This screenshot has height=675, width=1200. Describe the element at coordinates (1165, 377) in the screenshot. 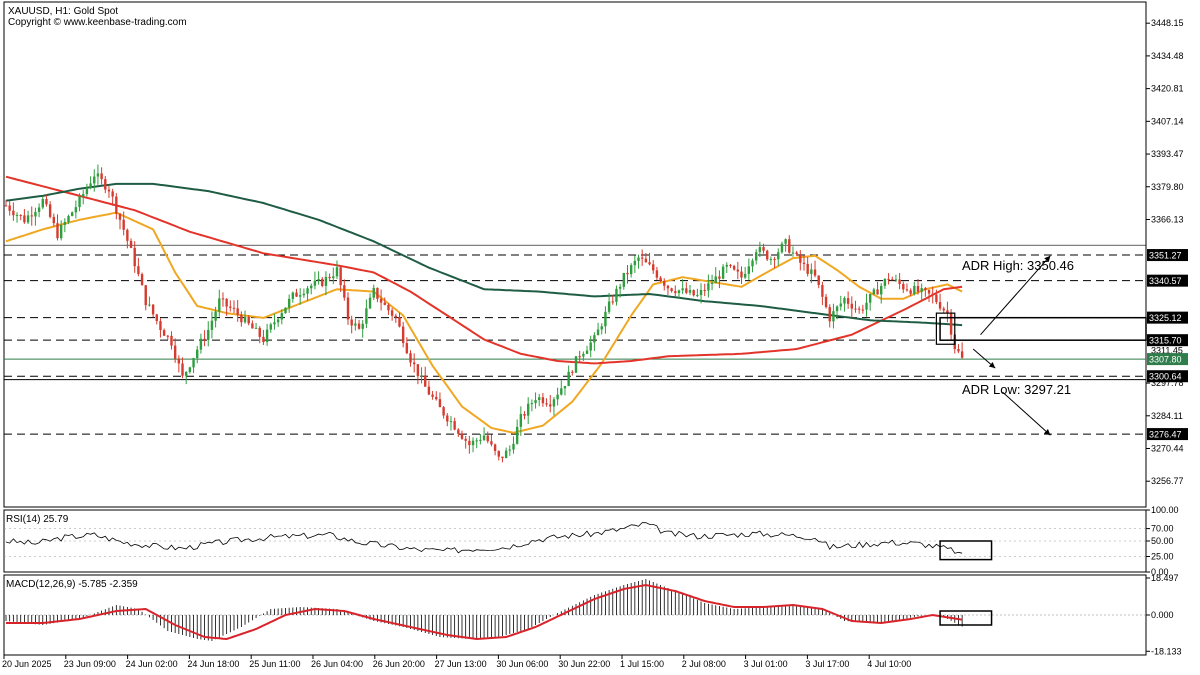

I see `price-level-label: 3300.64` at that location.